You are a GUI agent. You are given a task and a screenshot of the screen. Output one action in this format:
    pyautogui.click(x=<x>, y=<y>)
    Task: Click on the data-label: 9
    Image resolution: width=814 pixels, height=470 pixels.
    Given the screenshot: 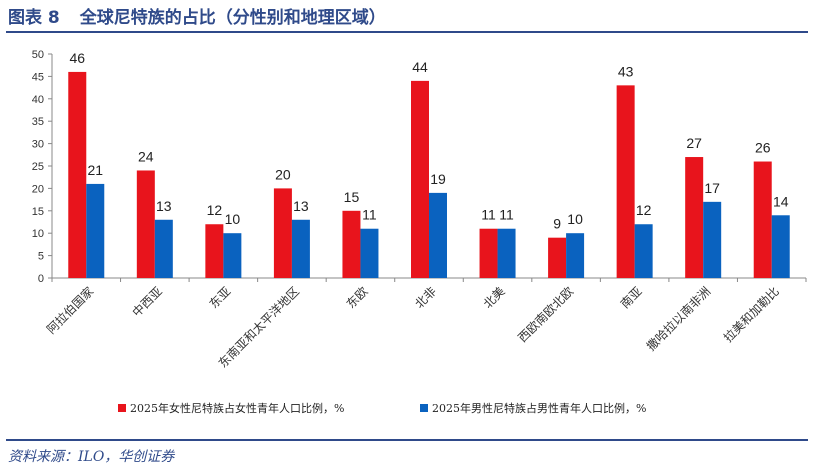 What is the action you would take?
    pyautogui.click(x=557, y=224)
    